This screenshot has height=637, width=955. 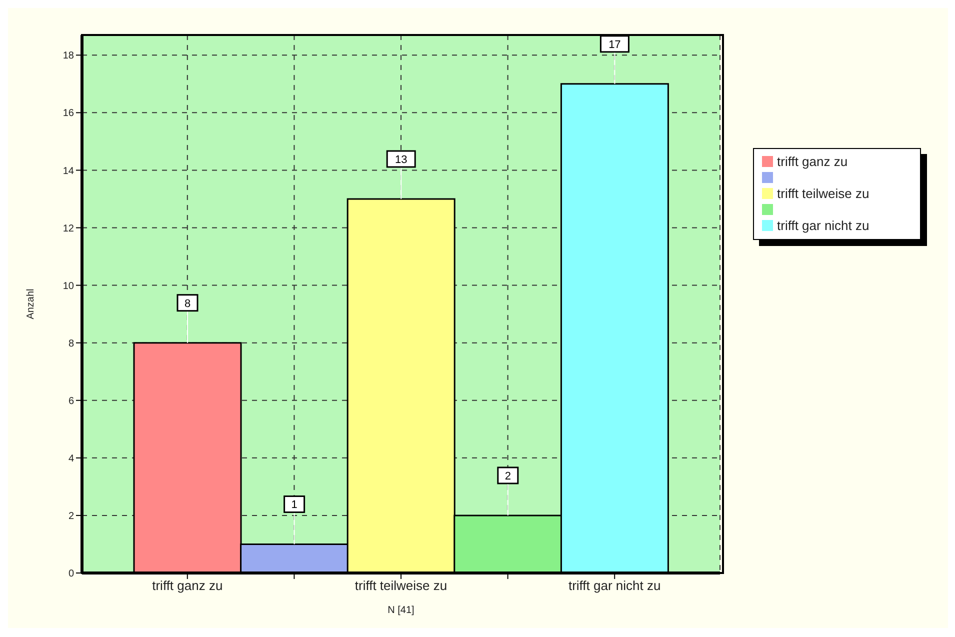 I want to click on data-label: 2, so click(x=507, y=476).